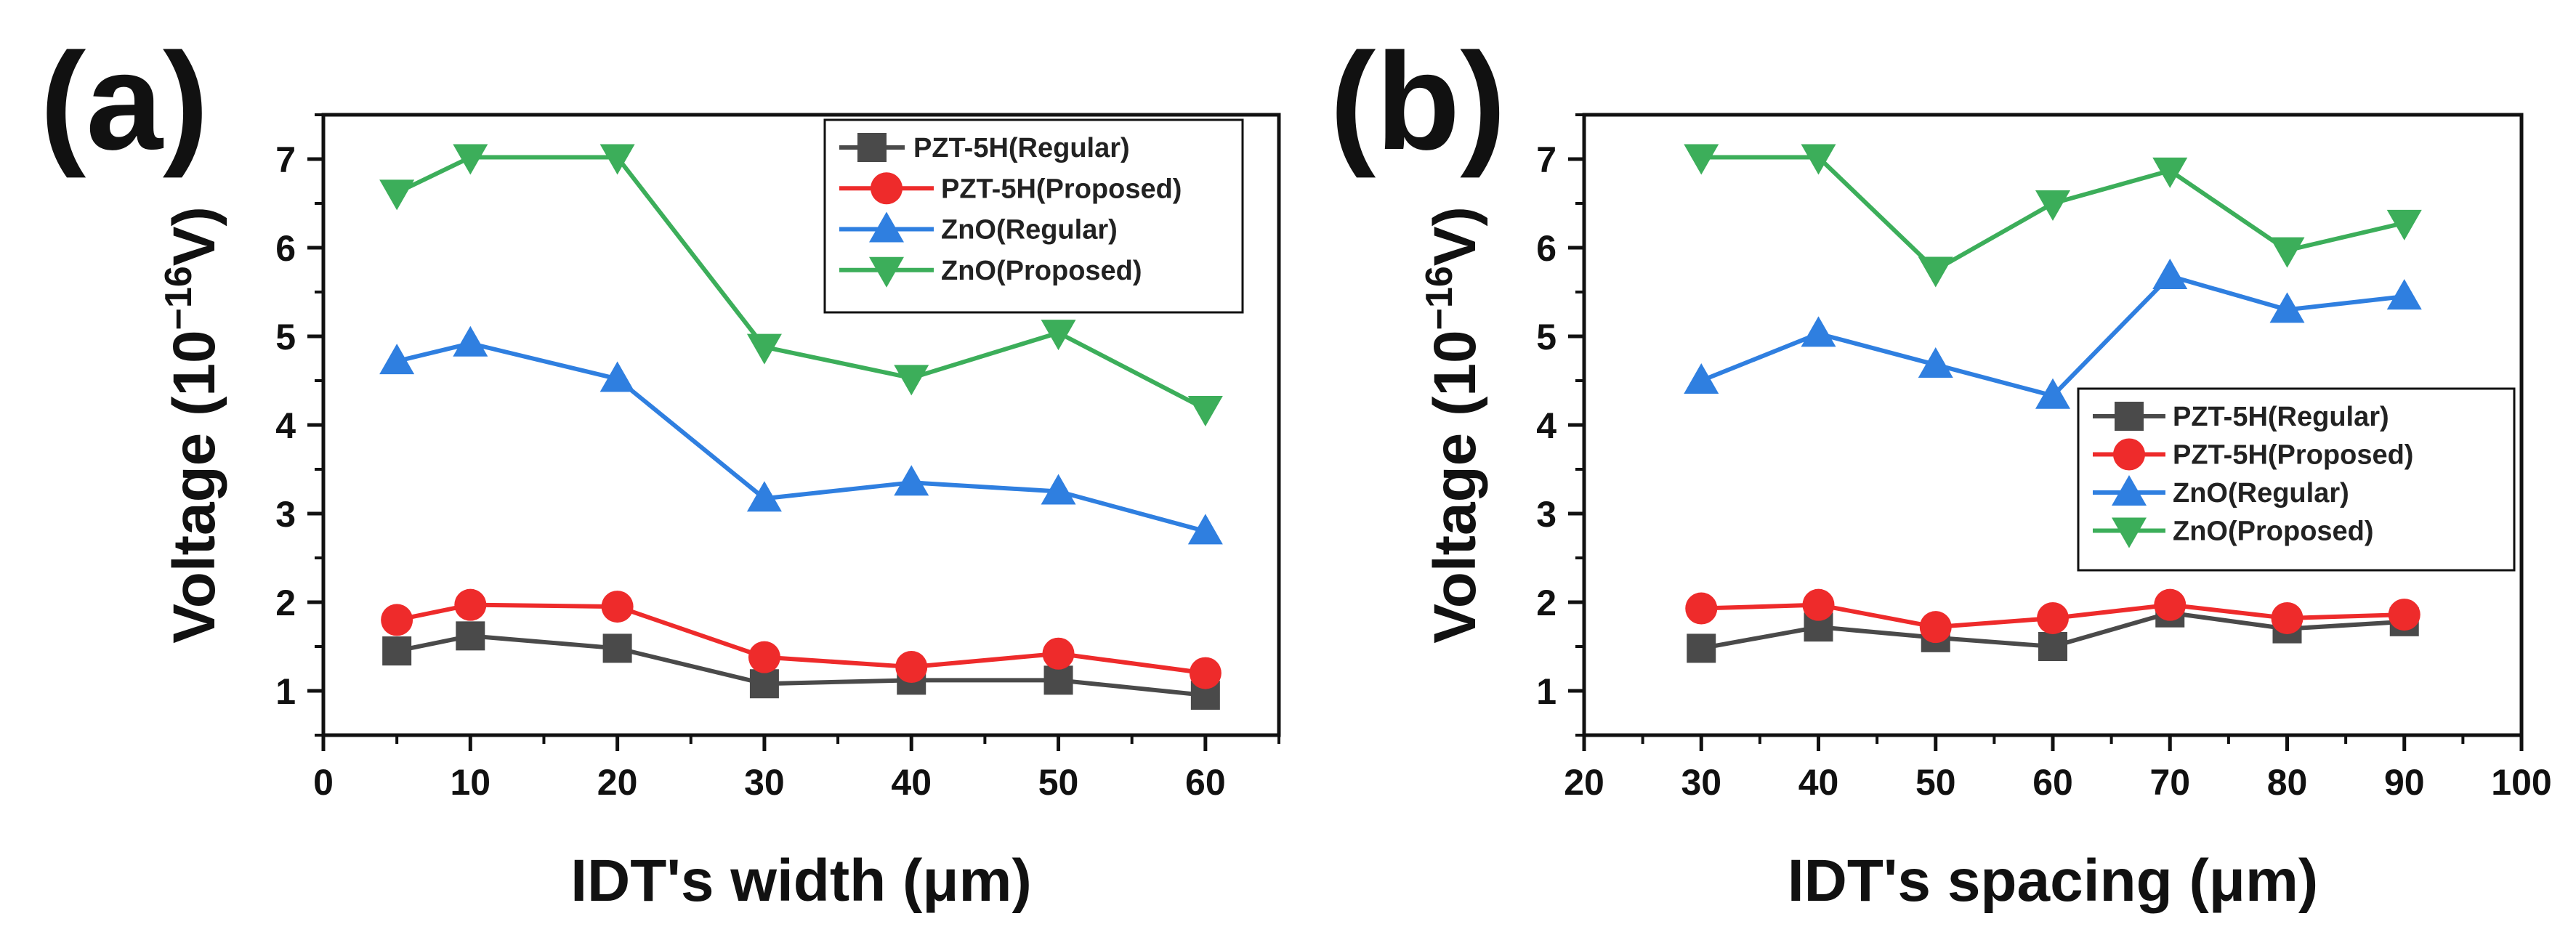  Describe the element at coordinates (194, 486) in the screenshot. I see `panel-a-y-axis-title-main: Voltage (10` at that location.